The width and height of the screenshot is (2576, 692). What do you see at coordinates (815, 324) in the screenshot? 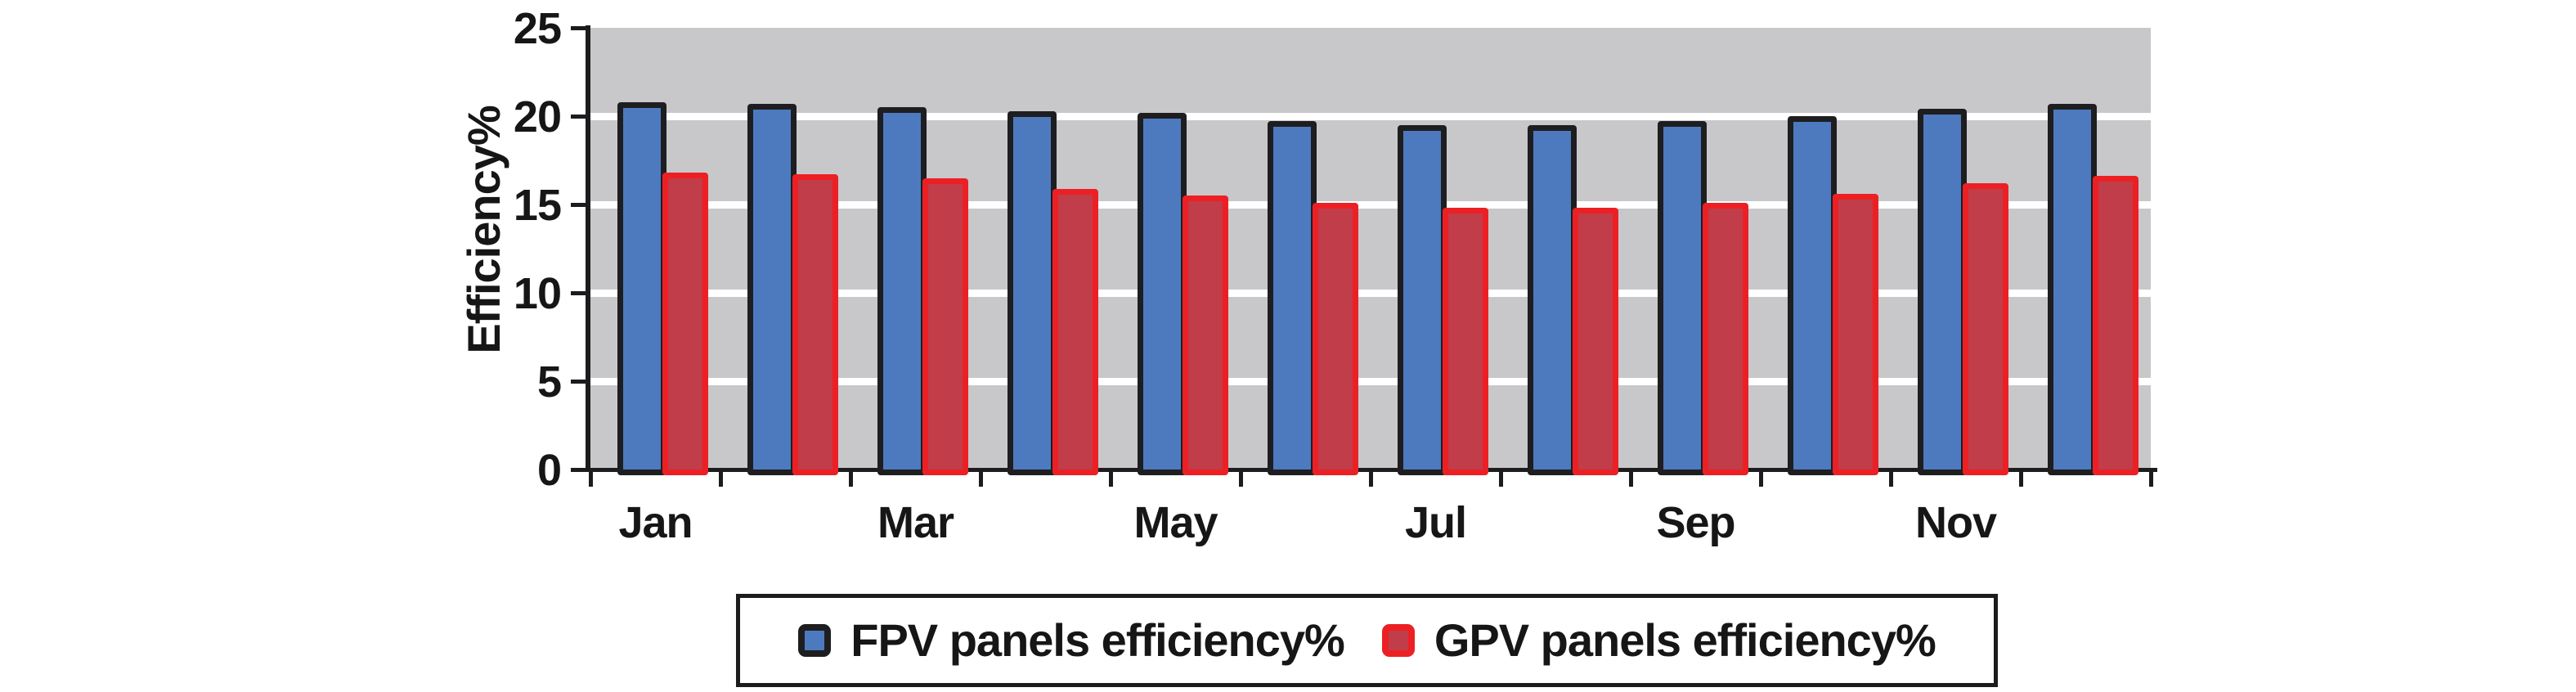
I see `bar-gpv-feb` at bounding box center [815, 324].